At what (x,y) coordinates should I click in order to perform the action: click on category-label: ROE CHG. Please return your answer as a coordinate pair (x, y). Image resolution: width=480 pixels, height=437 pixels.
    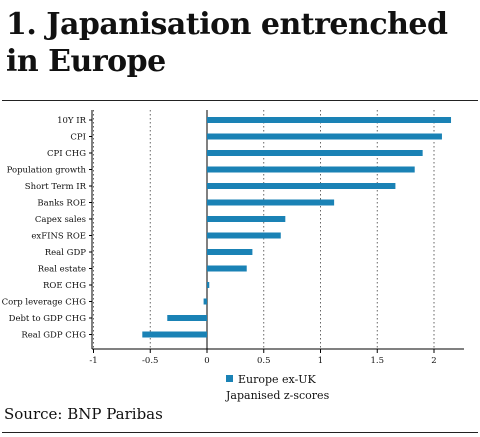
    Looking at the image, I should click on (64, 286).